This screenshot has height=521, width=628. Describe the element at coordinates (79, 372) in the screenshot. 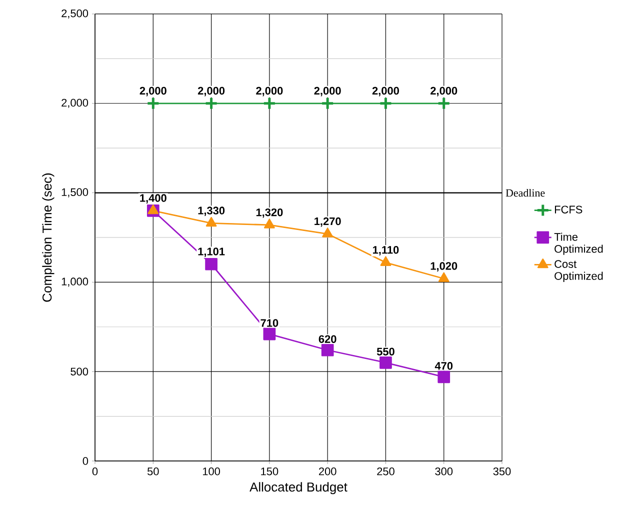

I see `y-tick-label: 500` at that location.